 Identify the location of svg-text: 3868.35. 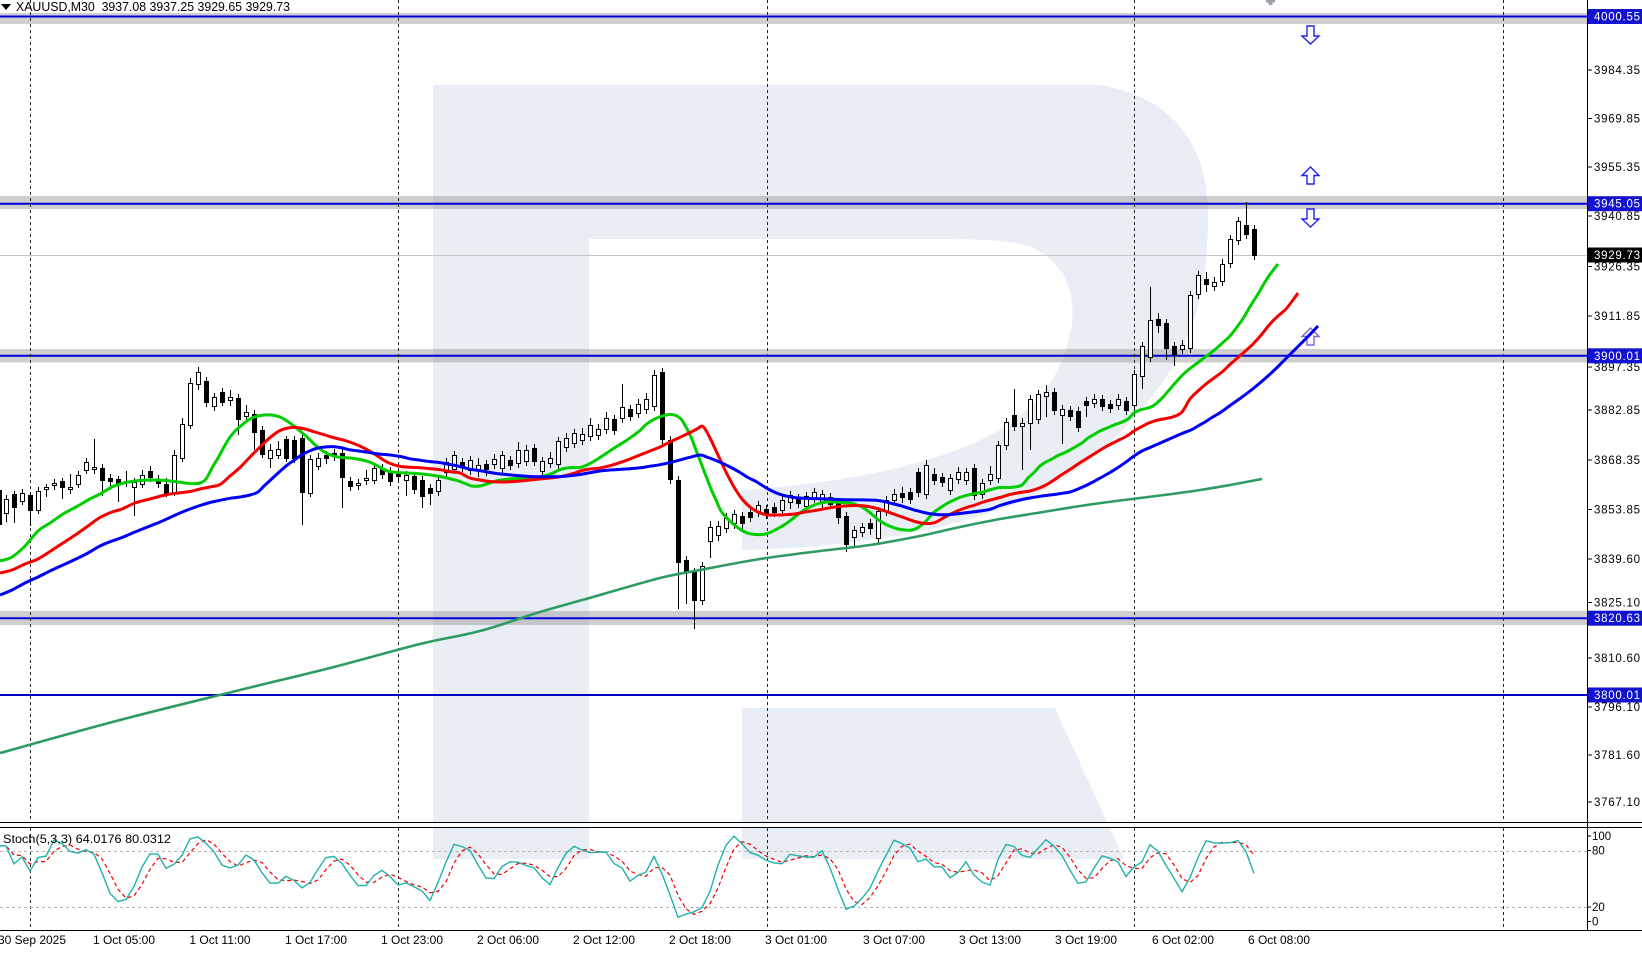
(1617, 461).